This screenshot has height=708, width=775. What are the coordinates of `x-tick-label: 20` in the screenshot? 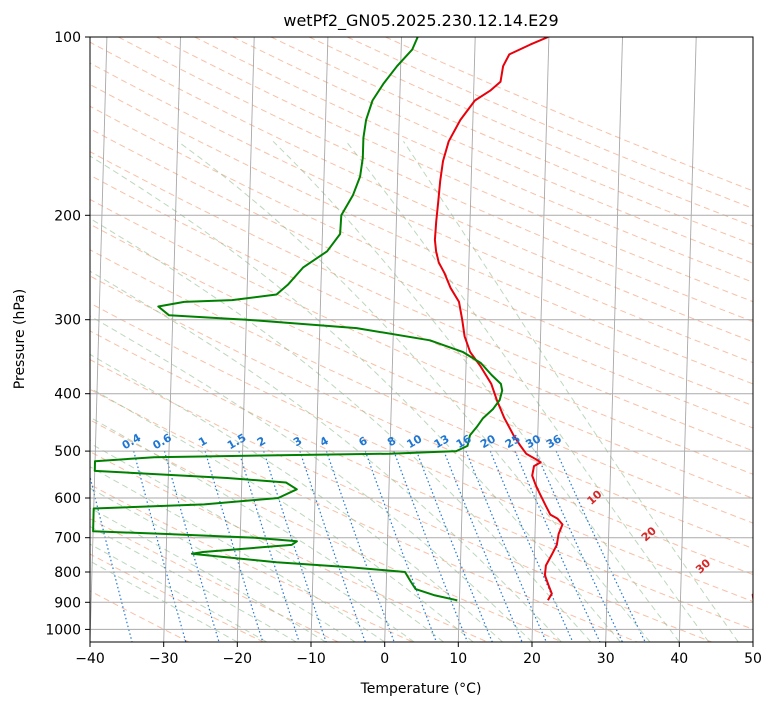 It's located at (532, 659).